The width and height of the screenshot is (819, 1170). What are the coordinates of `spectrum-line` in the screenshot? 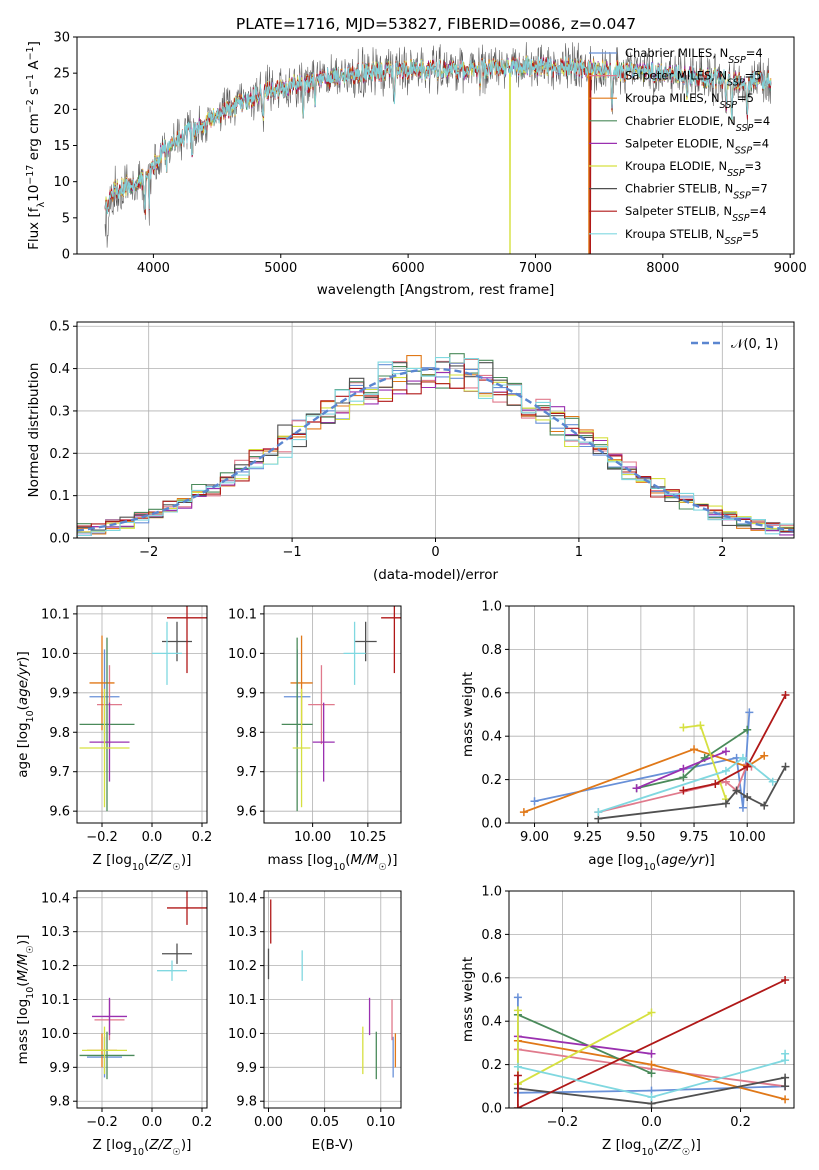 It's located at (438, 135).